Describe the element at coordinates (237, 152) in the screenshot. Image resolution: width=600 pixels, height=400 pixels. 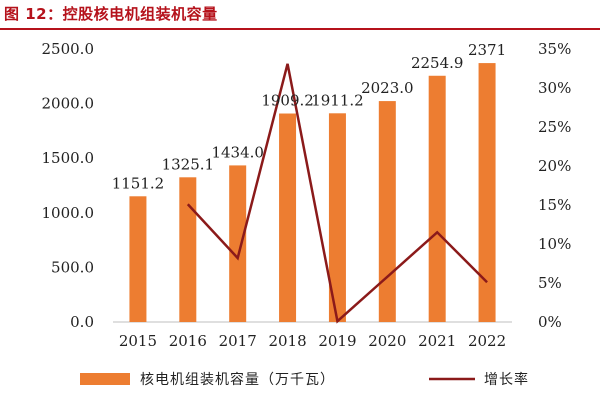
I see `bar-data-label: 1434.0` at that location.